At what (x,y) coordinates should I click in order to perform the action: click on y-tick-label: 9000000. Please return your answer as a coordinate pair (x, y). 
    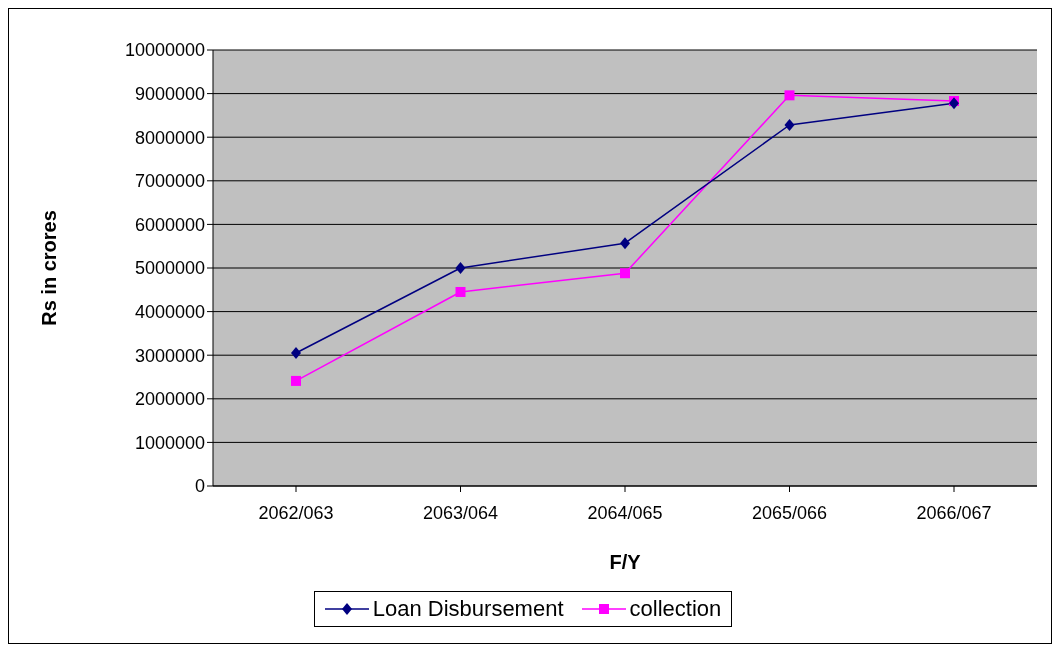
    Looking at the image, I should click on (169, 93).